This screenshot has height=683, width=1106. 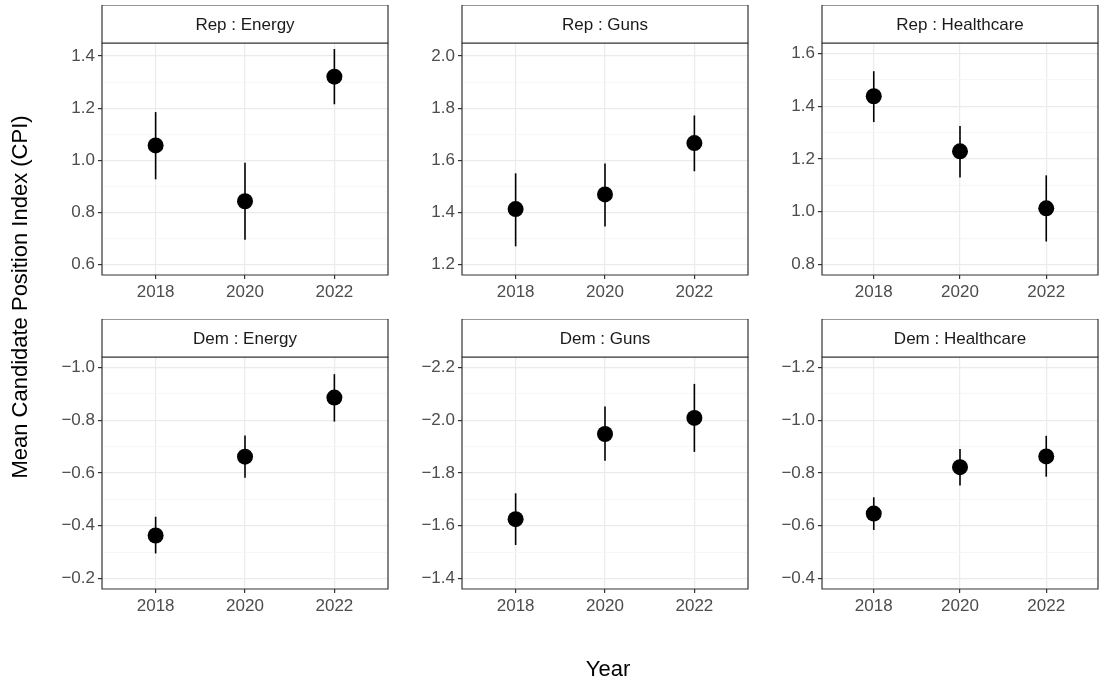 What do you see at coordinates (605, 338) in the screenshot?
I see `chart-title: Dem : Guns` at bounding box center [605, 338].